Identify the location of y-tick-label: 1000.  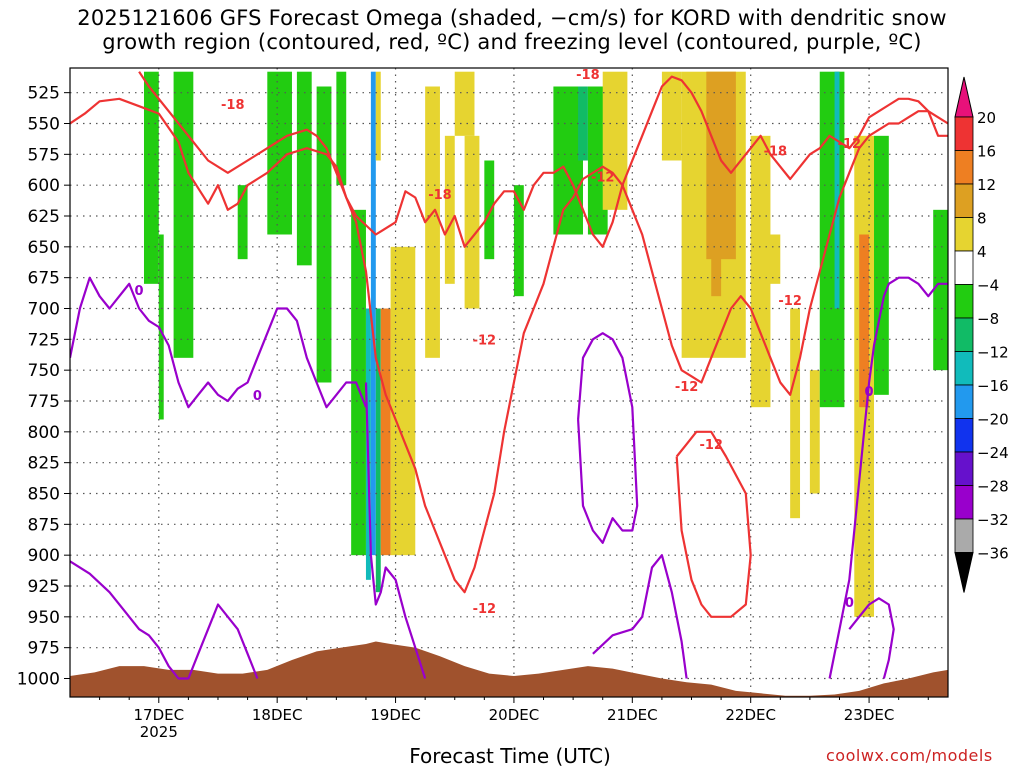
(38, 680).